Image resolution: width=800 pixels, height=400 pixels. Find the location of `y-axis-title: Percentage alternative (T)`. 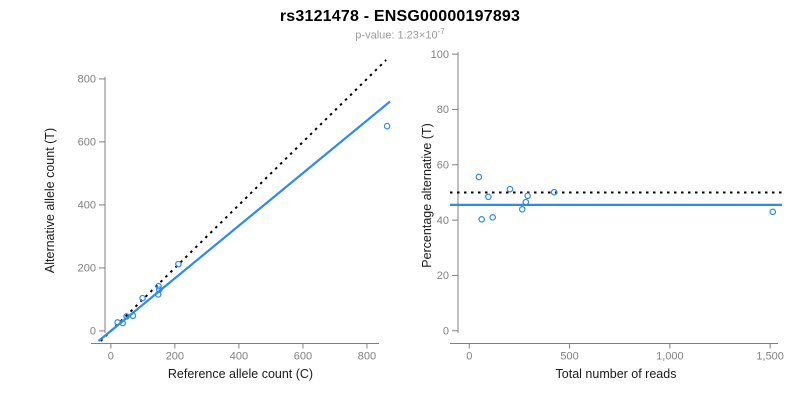

y-axis-title: Percentage alternative (T) is located at coordinates (427, 195).